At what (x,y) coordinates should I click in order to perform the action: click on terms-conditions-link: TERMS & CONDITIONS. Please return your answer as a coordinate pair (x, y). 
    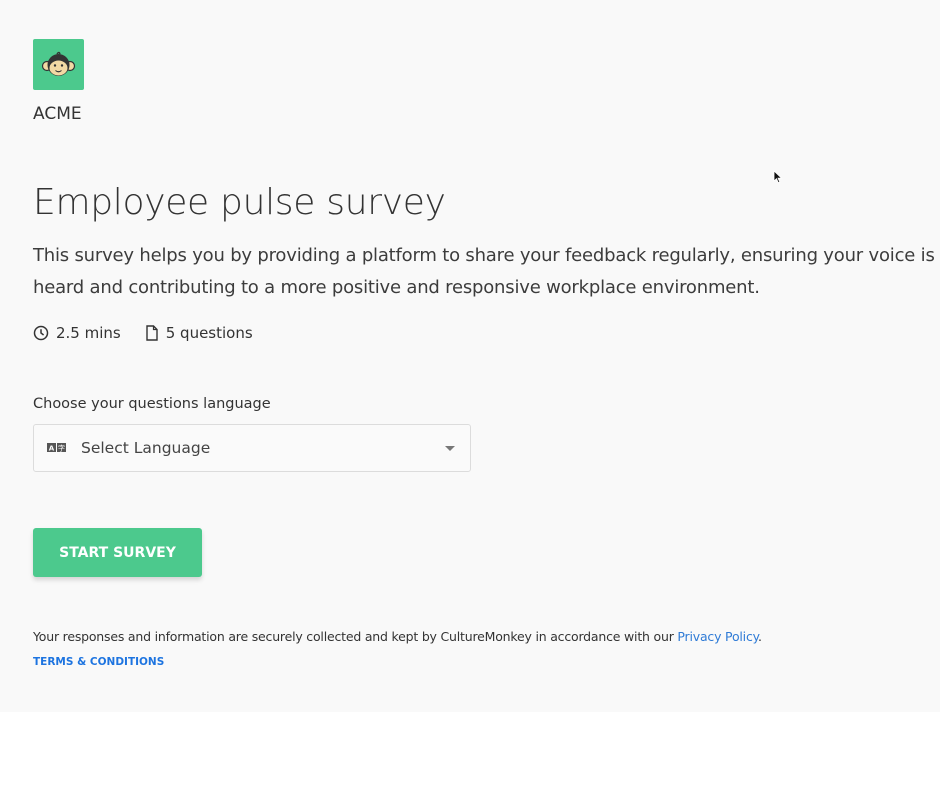
    Looking at the image, I should click on (99, 662).